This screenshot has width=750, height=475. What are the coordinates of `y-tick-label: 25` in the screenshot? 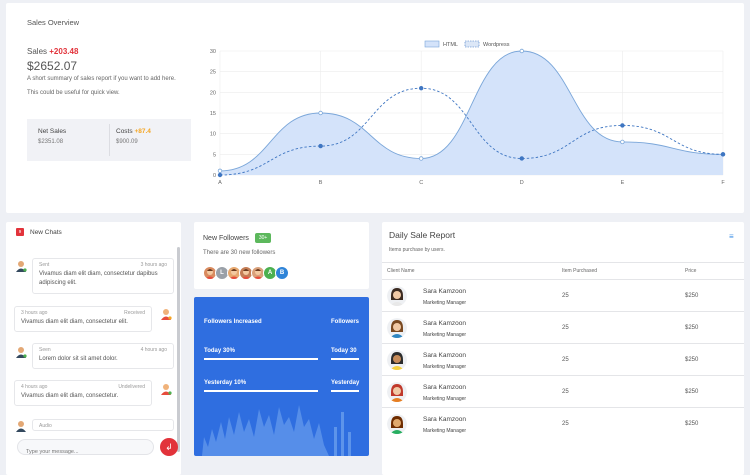 It's located at (213, 73).